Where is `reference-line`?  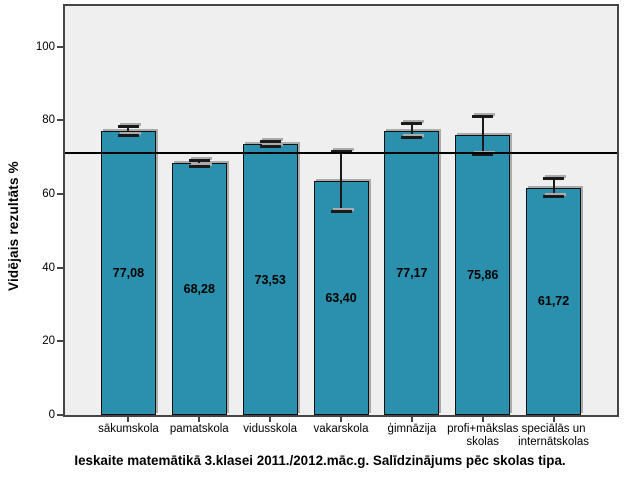 reference-line is located at coordinates (341, 153).